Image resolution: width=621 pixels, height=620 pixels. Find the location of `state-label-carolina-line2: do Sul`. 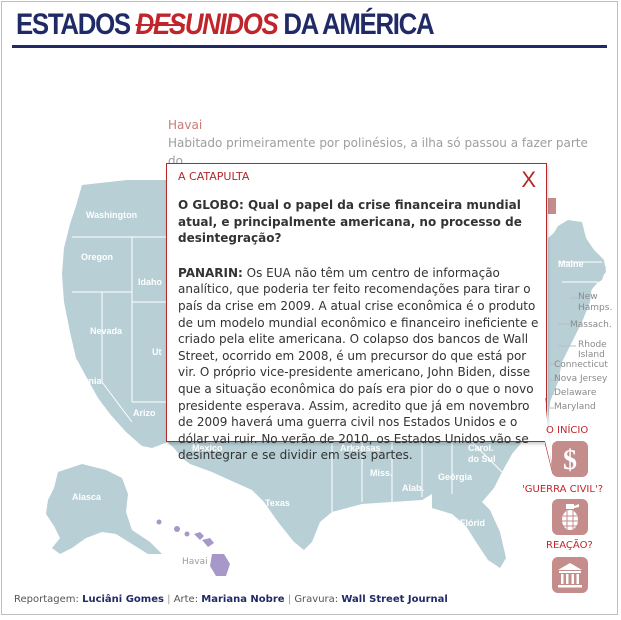

state-label-carolina-line2: do Sul is located at coordinates (482, 459).